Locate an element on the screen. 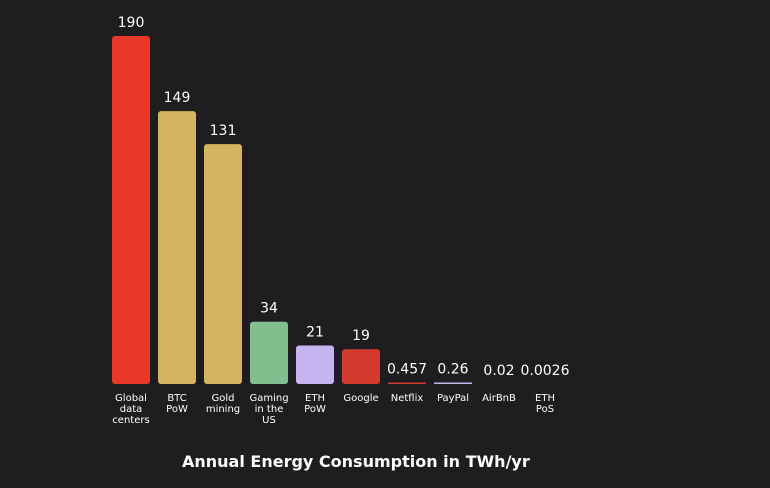 The image size is (770, 488). value-label-4: 21 is located at coordinates (315, 333).